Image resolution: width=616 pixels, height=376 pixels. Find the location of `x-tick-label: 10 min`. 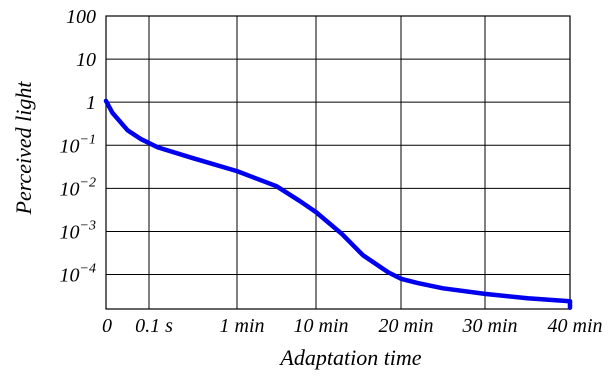

x-tick-label: 10 min is located at coordinates (321, 326).